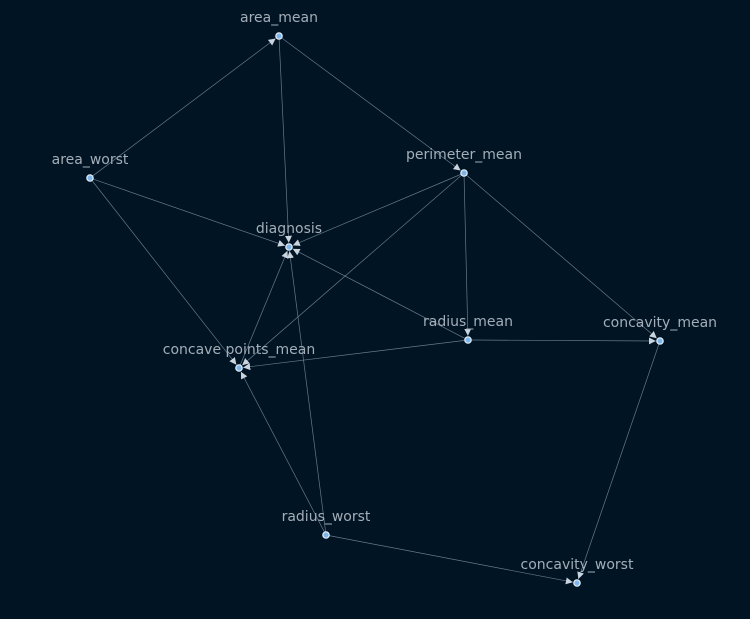  Describe the element at coordinates (379, 293) in the screenshot. I see `edge-radius_mean-to-diagnosis` at that location.